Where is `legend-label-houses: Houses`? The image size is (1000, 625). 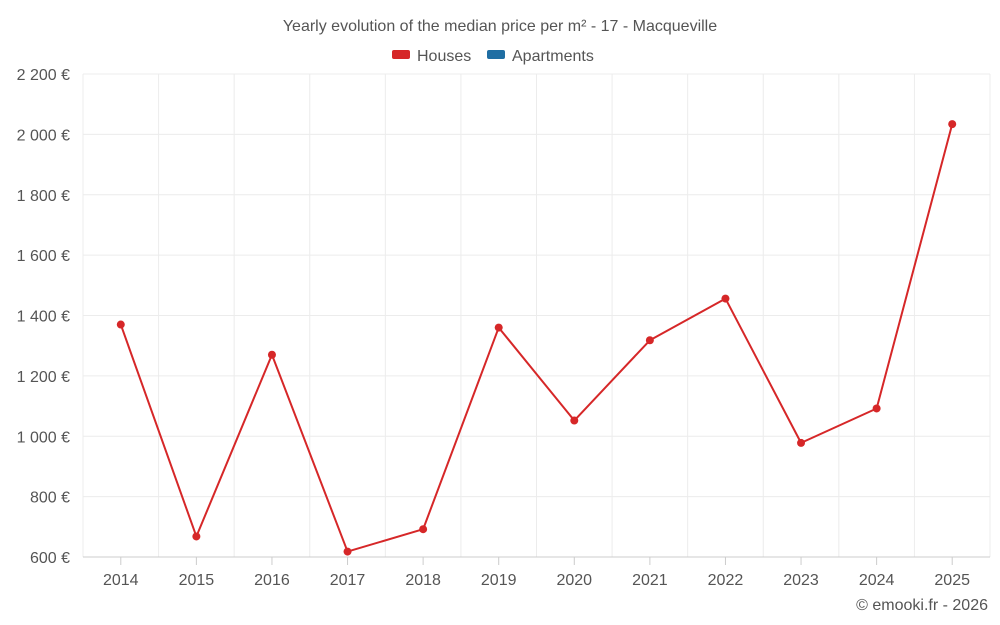
legend-label-houses: Houses is located at coordinates (444, 56).